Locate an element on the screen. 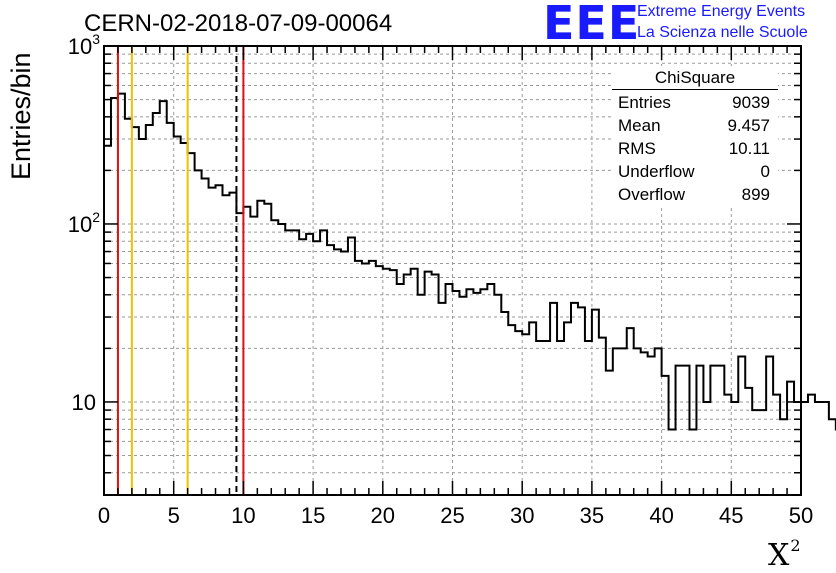 This screenshot has height=573, width=836. stats-value: 10.11 is located at coordinates (749, 148).